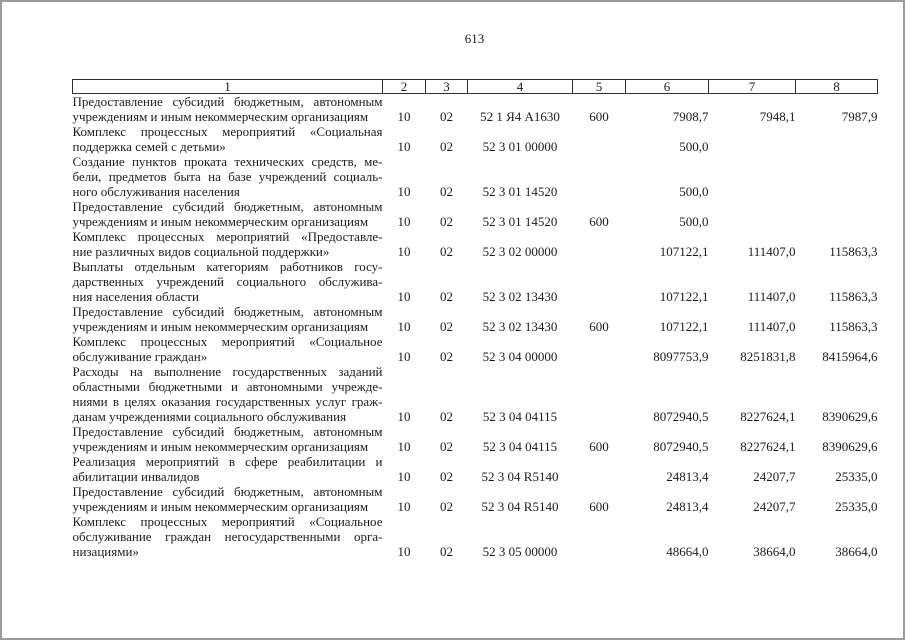  What do you see at coordinates (774, 506) in the screenshot?
I see `row-cell-c7: 24207,7` at bounding box center [774, 506].